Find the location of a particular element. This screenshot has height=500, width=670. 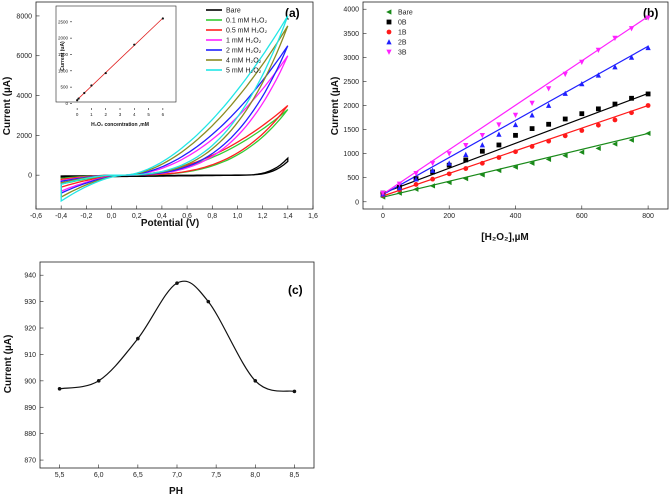

panel-b-x-tick-label: 800 is located at coordinates (648, 216).